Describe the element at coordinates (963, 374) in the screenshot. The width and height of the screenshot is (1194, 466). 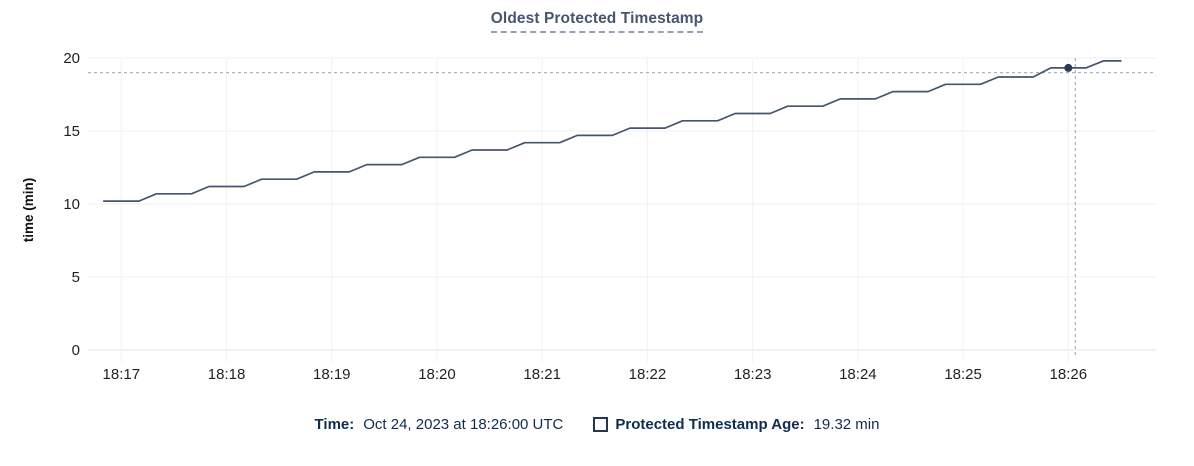
I see `x-tick-label: 18:25` at that location.